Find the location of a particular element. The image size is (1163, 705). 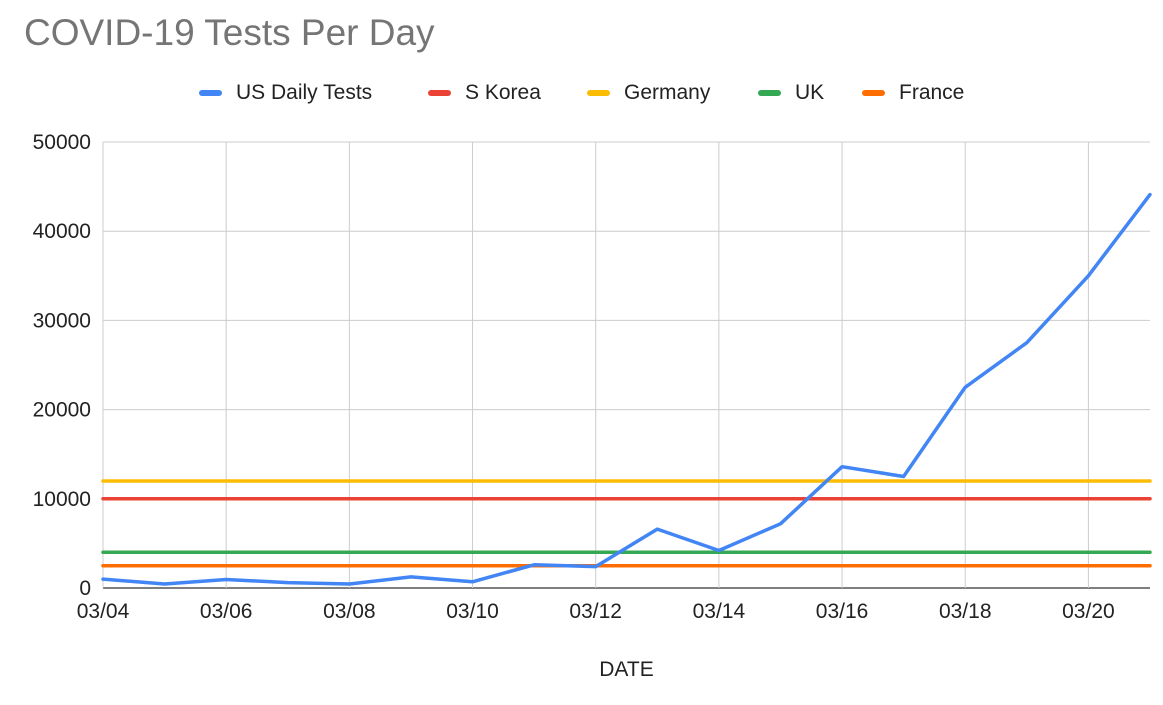

legend-swatch-us is located at coordinates (210, 93).